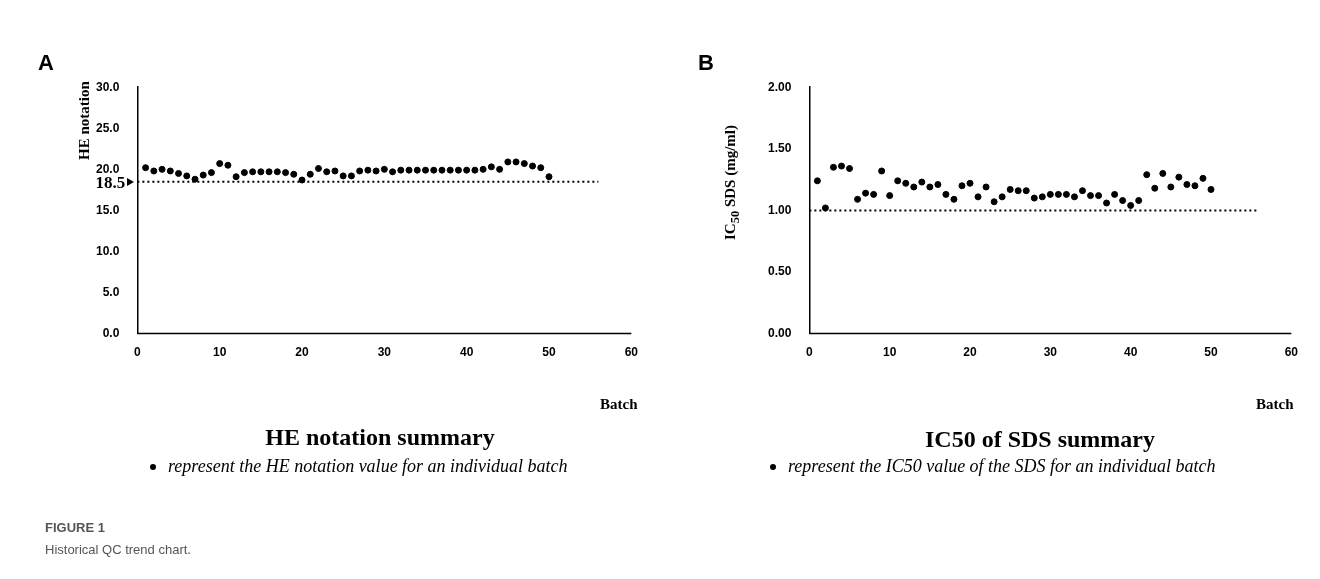 The width and height of the screenshot is (1320, 579). I want to click on ref-line-label: 18.5, so click(110, 183).